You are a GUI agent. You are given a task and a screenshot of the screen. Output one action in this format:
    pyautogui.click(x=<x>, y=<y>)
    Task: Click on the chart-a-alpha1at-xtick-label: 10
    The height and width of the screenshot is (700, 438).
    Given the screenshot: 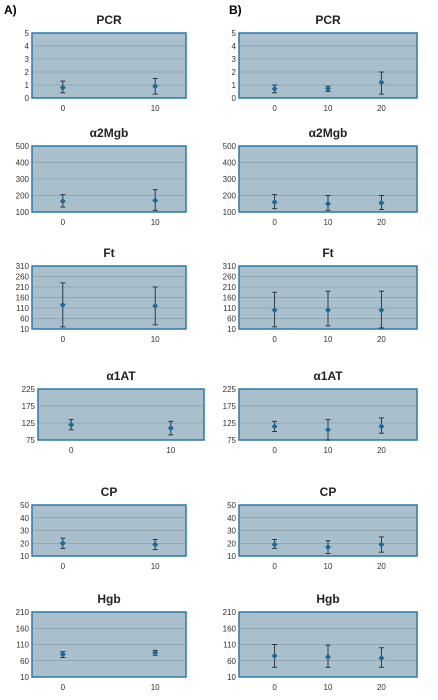 What is the action you would take?
    pyautogui.click(x=170, y=450)
    